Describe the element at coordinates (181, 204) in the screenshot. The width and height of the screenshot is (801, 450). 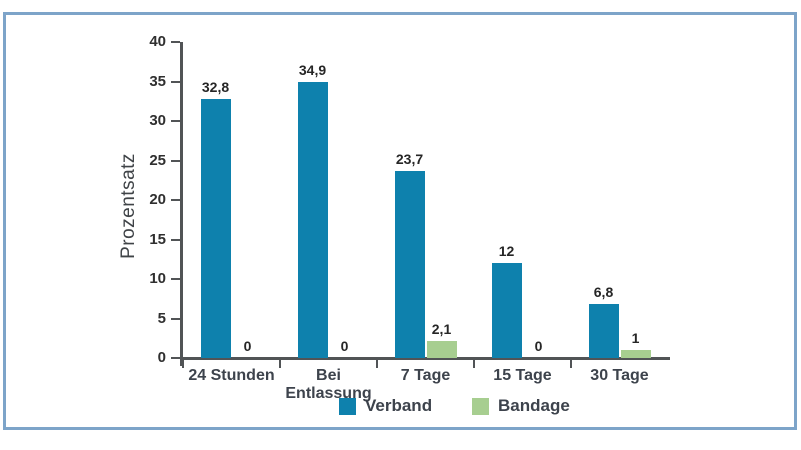
I see `y-axis-line` at that location.